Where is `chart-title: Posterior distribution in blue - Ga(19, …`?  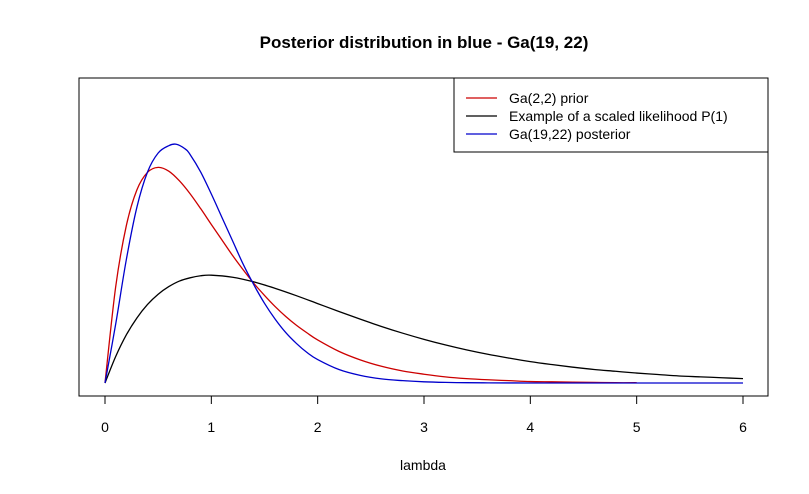
chart-title: Posterior distribution in blue - Ga(19, … is located at coordinates (424, 42).